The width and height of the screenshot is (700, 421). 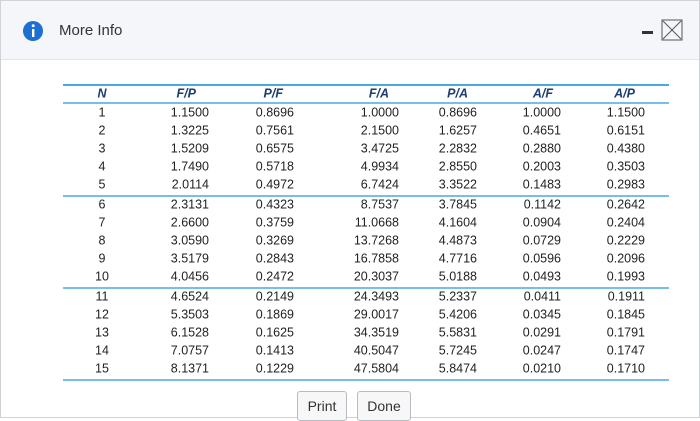 I want to click on table-cell: 0.1483, so click(x=542, y=184).